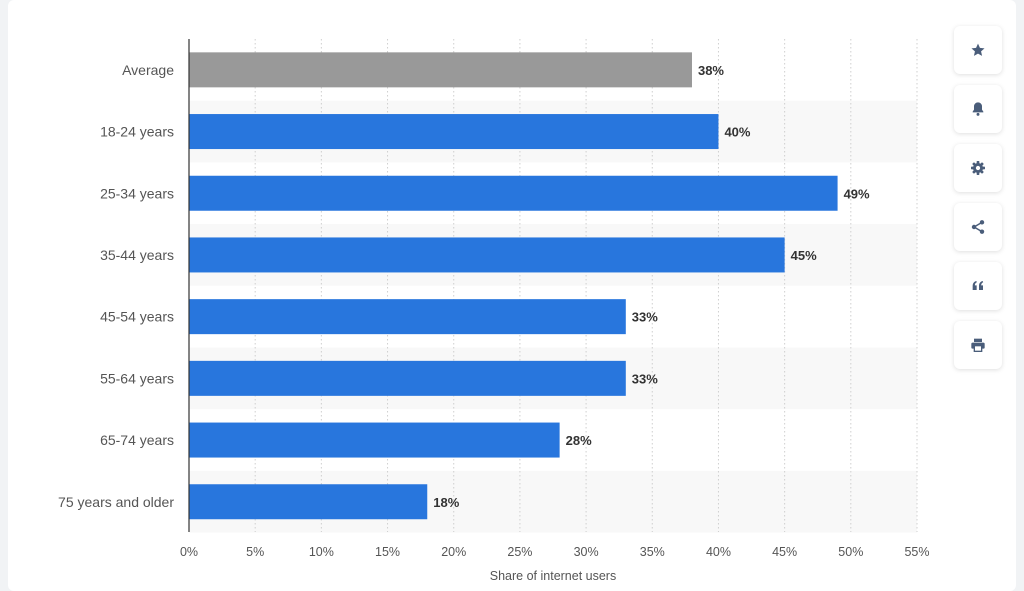  I want to click on notification-button, so click(978, 109).